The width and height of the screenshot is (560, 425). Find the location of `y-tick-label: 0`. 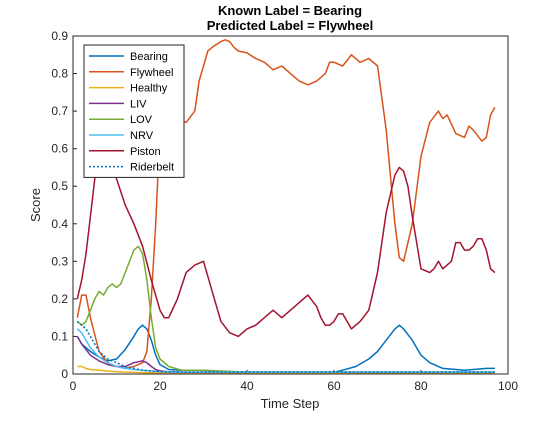

y-tick-label: 0 is located at coordinates (64, 374).